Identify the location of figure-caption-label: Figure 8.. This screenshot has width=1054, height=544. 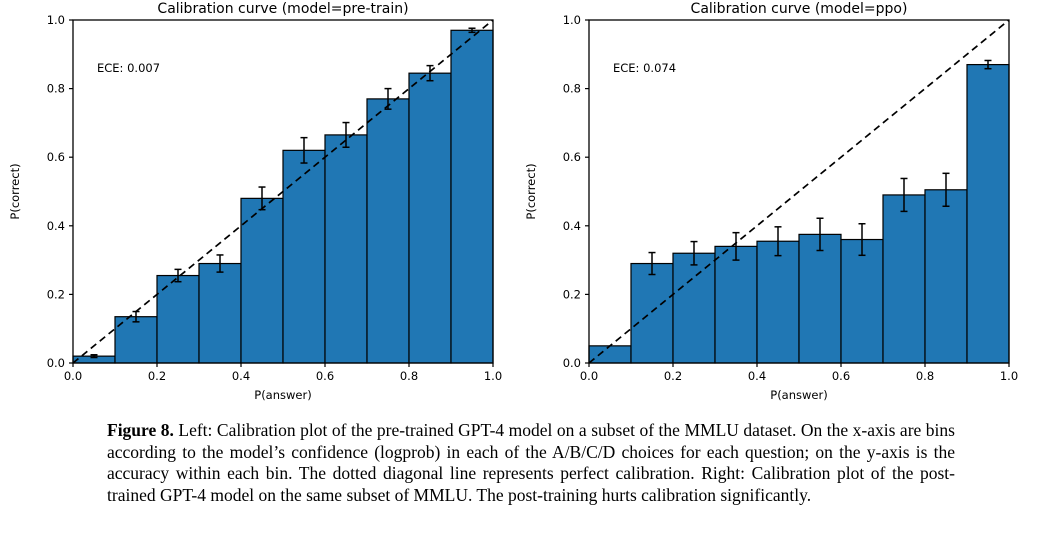
(140, 430).